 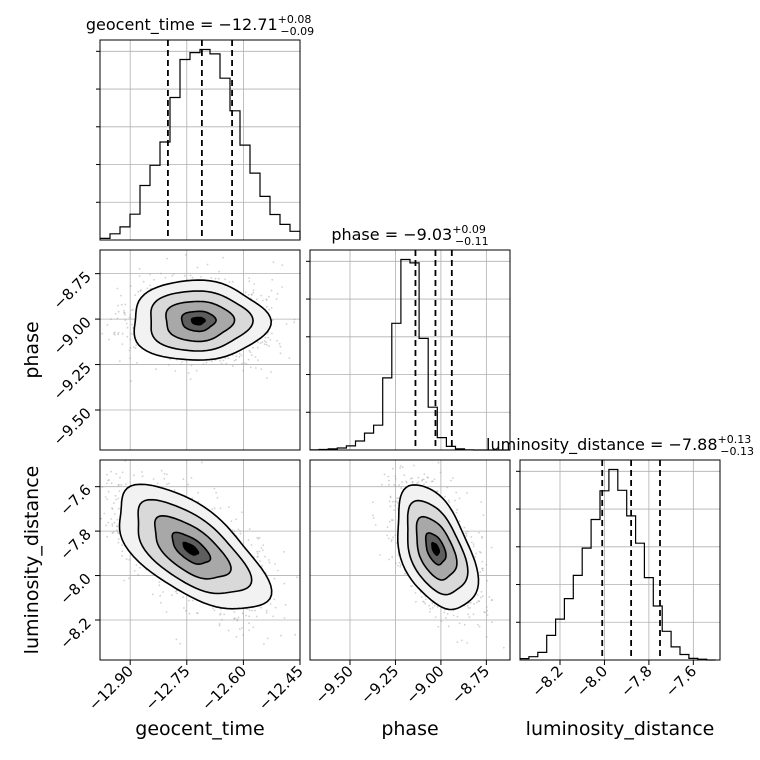 I want to click on density-peak, so click(x=198, y=321).